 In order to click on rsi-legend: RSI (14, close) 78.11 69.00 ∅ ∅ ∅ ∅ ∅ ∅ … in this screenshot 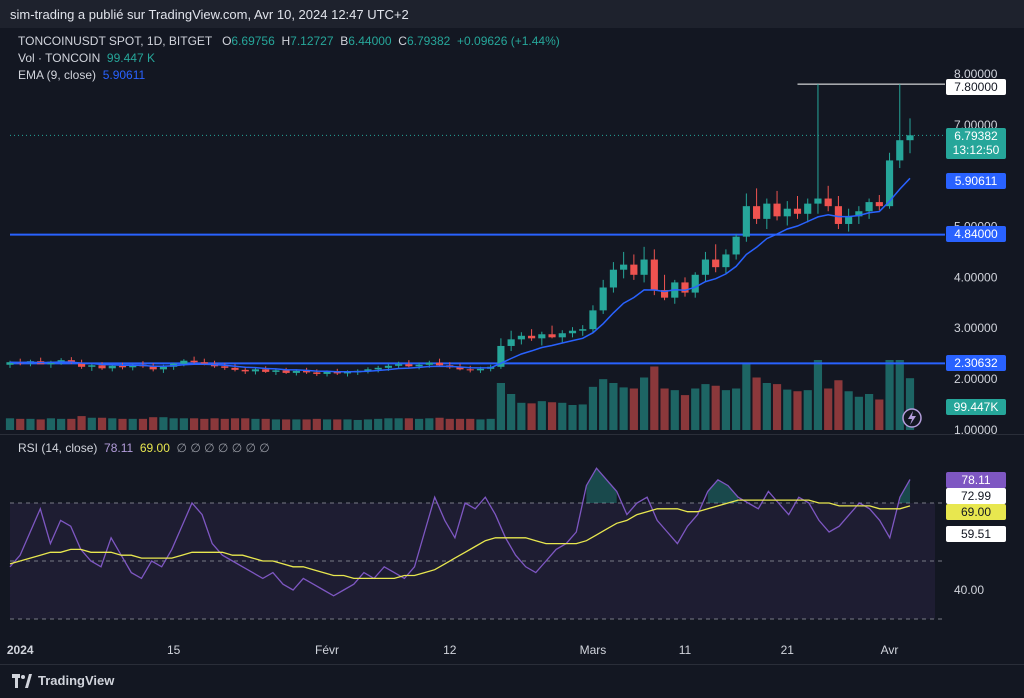, I will do `click(144, 448)`.